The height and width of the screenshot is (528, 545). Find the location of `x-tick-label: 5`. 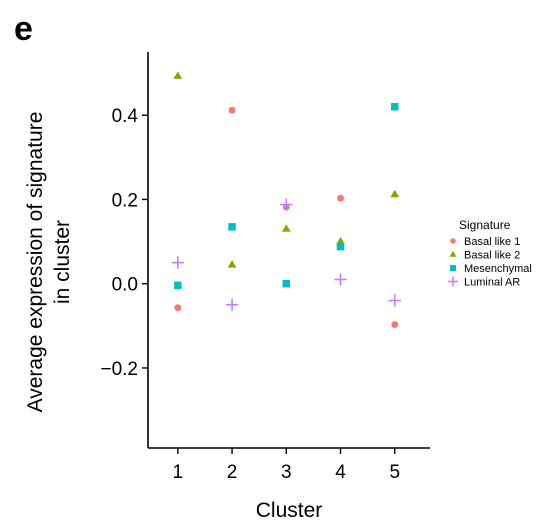

x-tick-label: 5 is located at coordinates (394, 472).